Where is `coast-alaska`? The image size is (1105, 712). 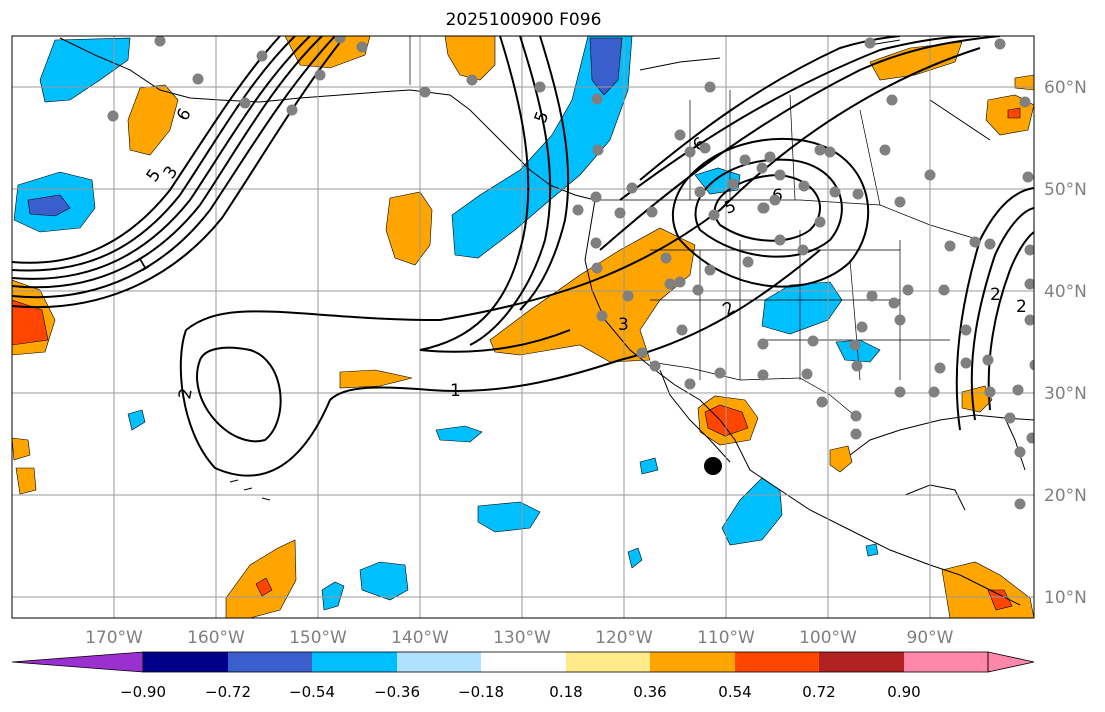 coast-alaska is located at coordinates (327, 119).